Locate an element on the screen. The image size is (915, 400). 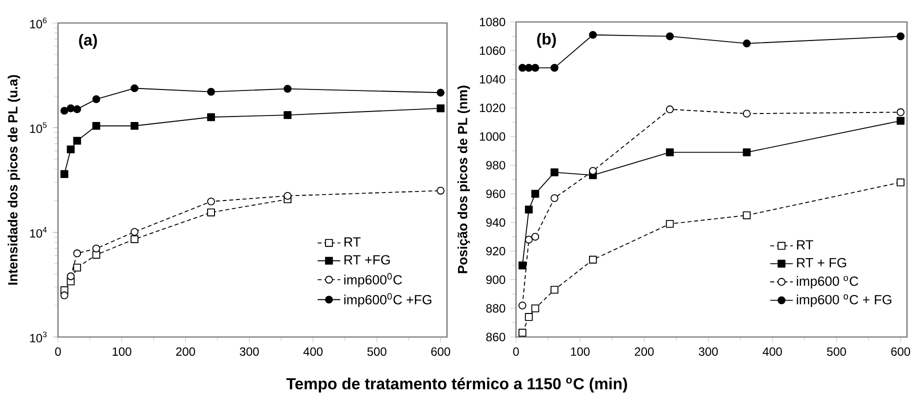
y-axis-title: Posição dos picos de PL (nm) is located at coordinates (464, 180).